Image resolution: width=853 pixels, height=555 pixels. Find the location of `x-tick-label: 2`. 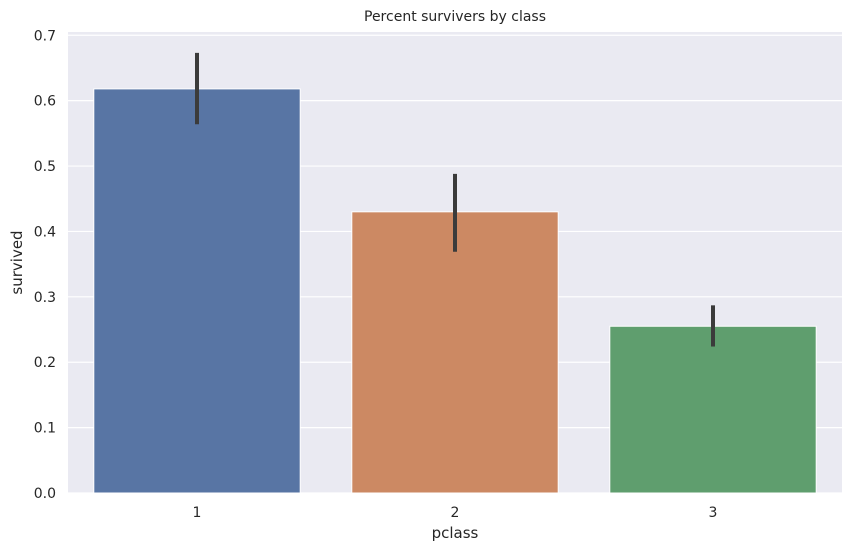

x-tick-label: 2 is located at coordinates (455, 513).